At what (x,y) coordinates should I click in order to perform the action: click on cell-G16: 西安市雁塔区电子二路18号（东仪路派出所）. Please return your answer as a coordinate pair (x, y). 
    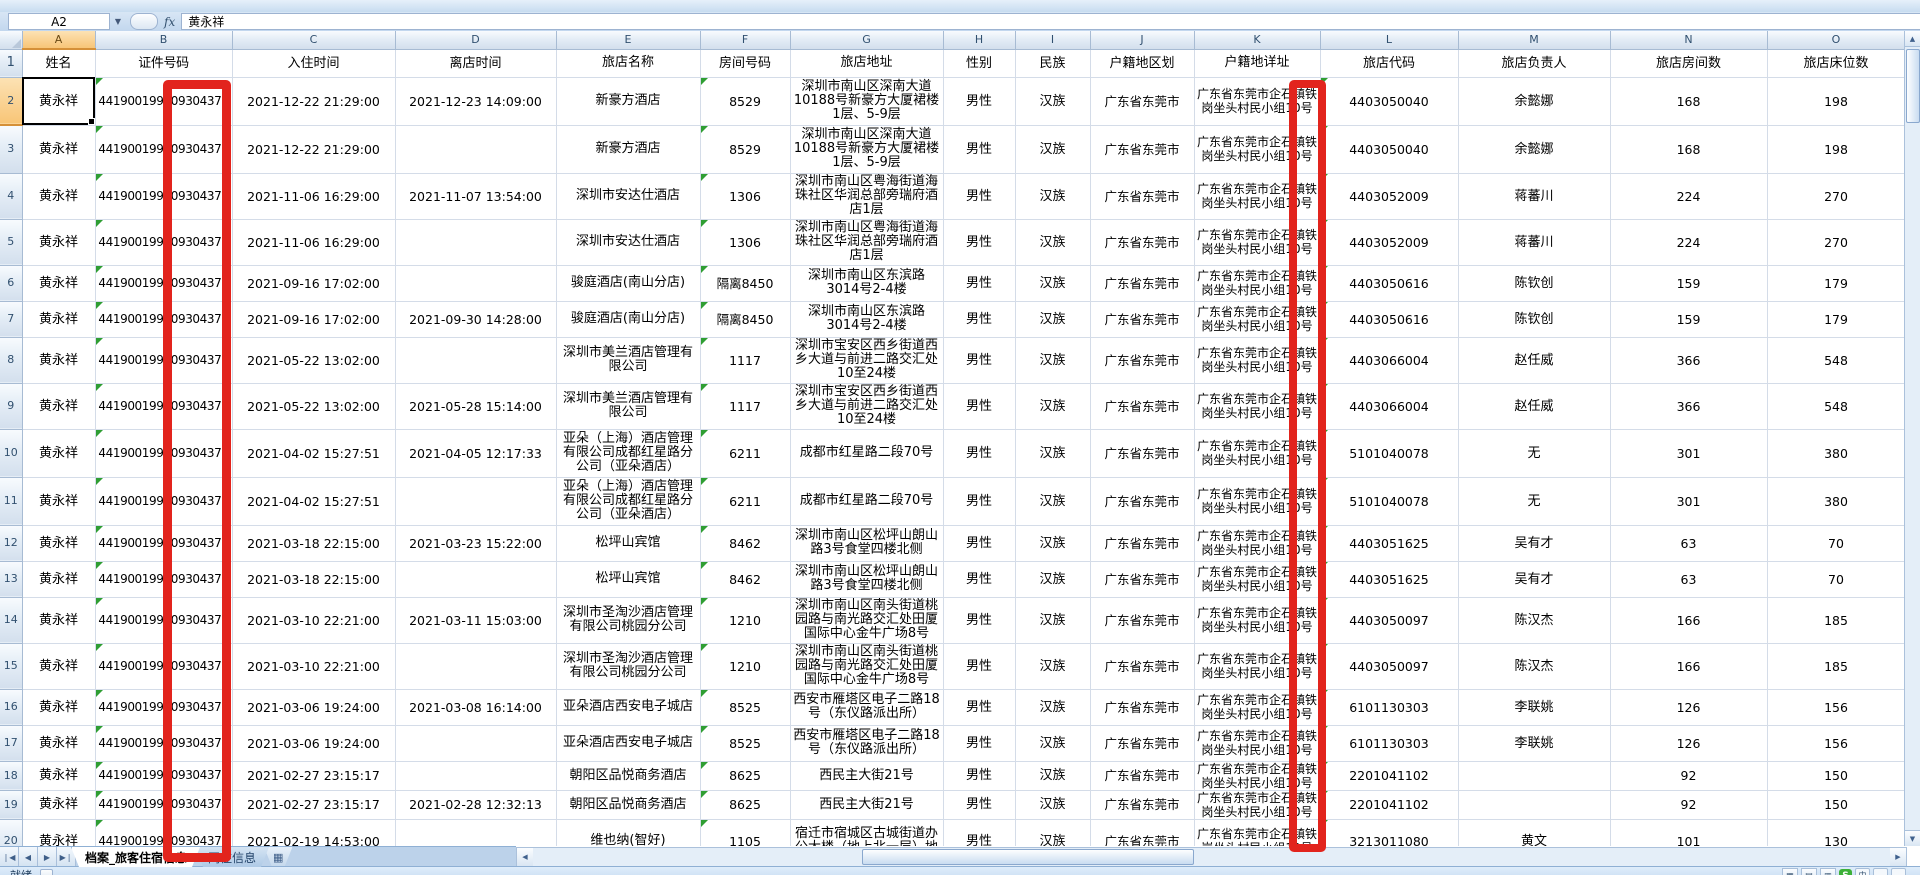
    Looking at the image, I should click on (867, 707).